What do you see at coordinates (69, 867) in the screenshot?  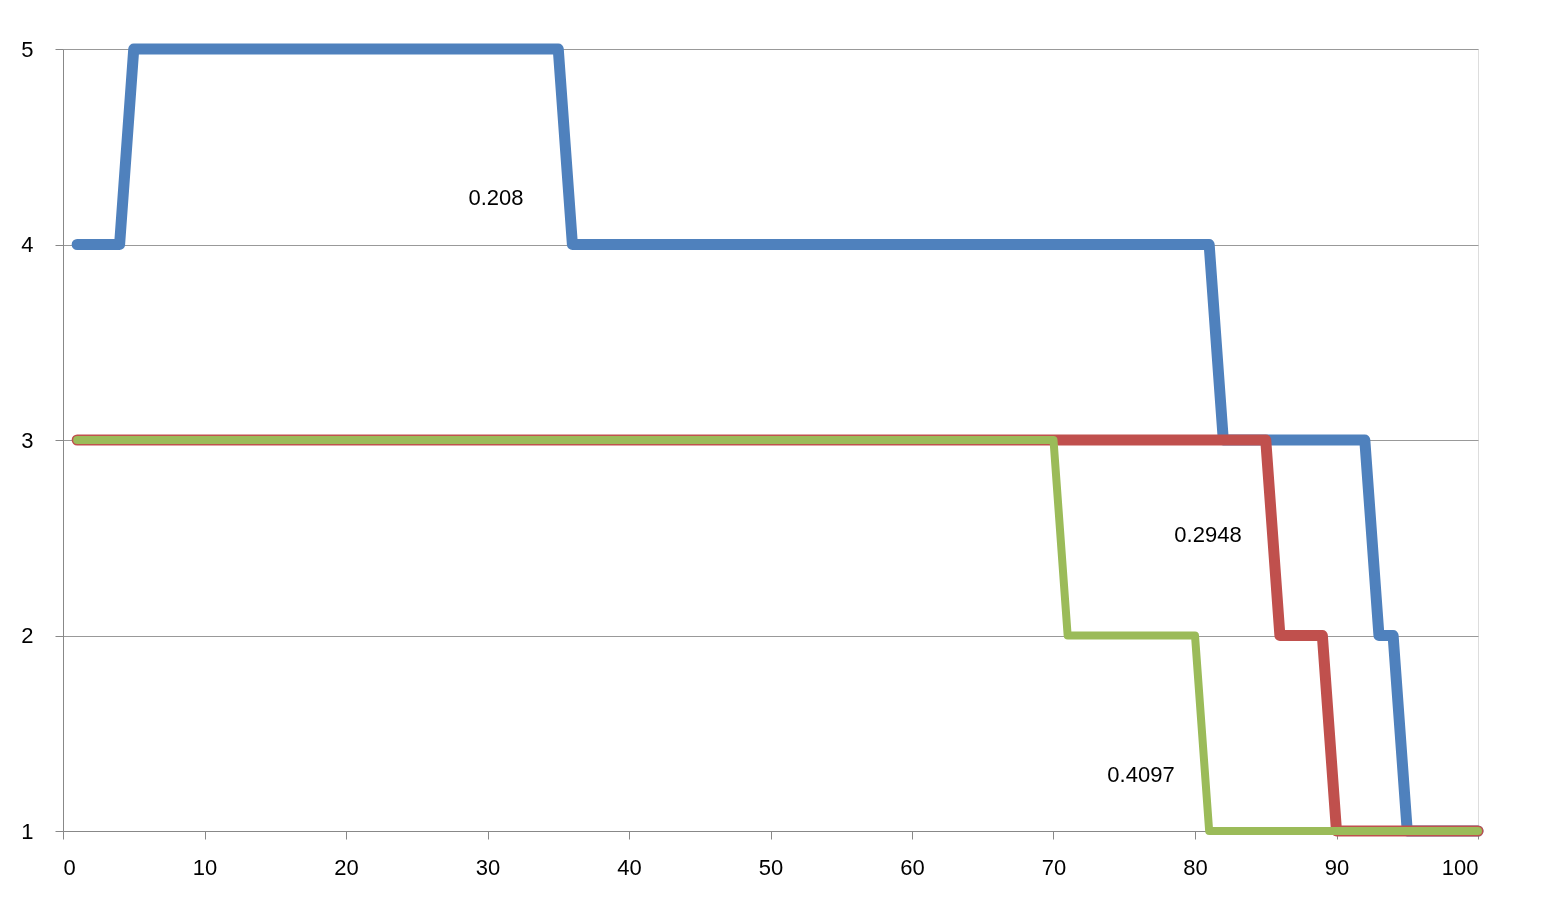 I see `x-tick-label: 0` at bounding box center [69, 867].